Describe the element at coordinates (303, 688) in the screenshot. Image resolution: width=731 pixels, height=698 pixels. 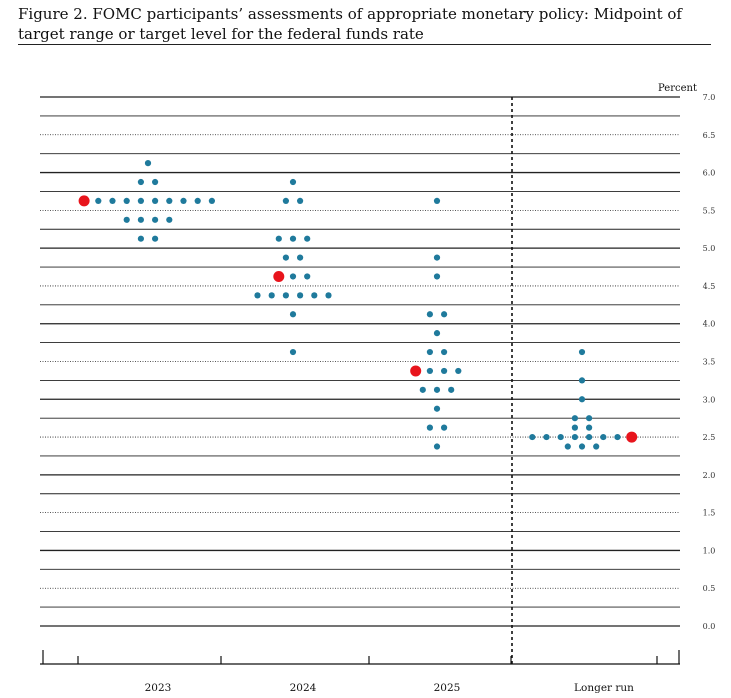
I see `x-category-label: 2024` at that location.